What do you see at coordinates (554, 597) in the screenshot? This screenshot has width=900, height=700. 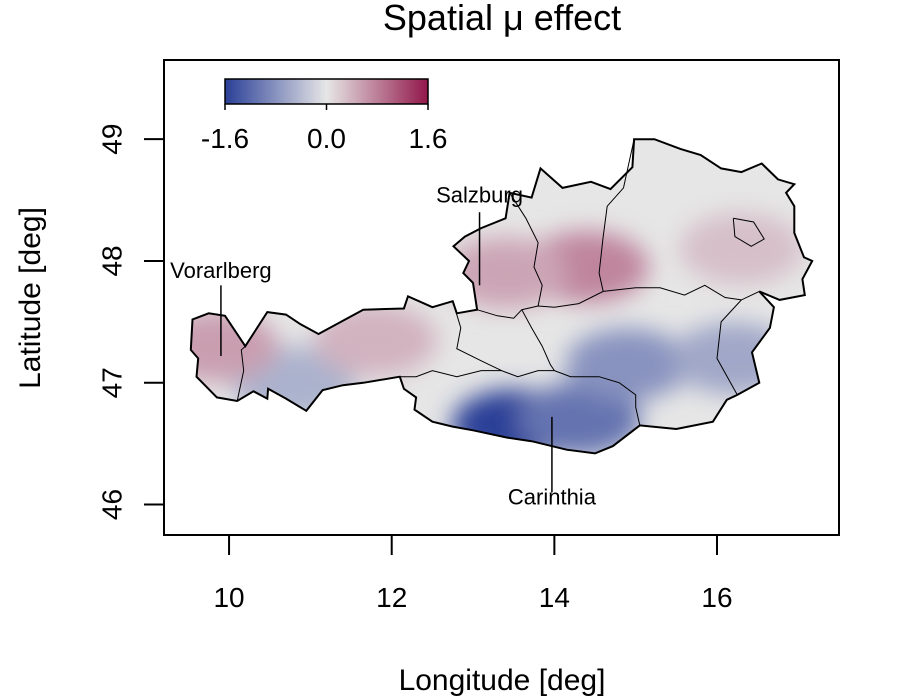 I see `x-tick-label: 14` at bounding box center [554, 597].